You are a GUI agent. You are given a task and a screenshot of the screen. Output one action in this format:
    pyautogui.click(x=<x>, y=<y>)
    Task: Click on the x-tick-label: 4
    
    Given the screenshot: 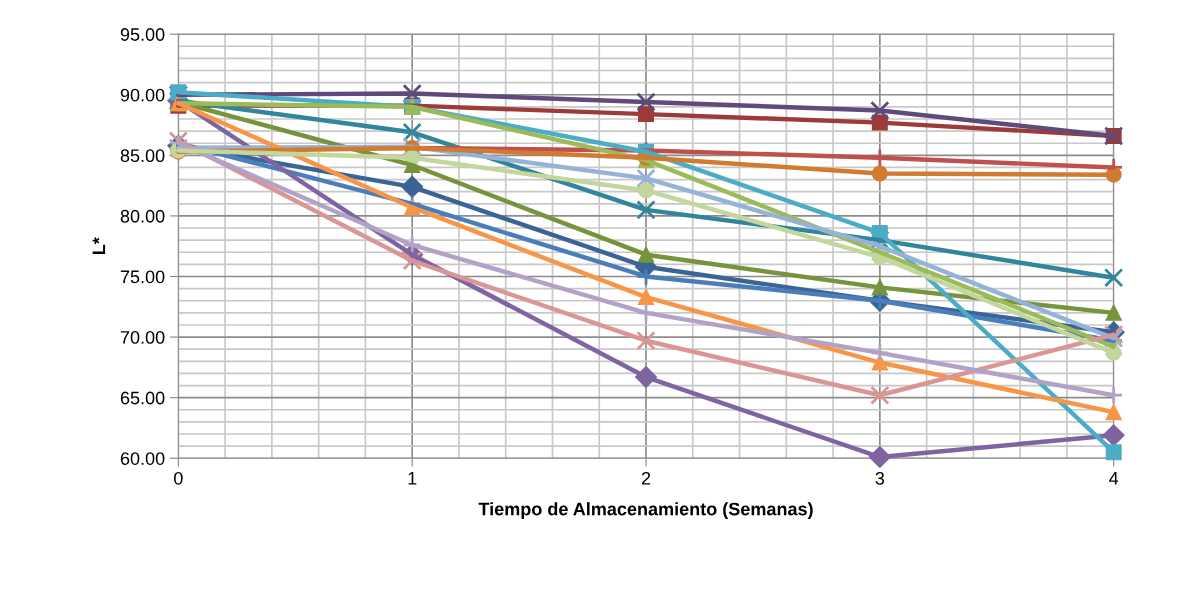 What is the action you would take?
    pyautogui.click(x=1114, y=478)
    